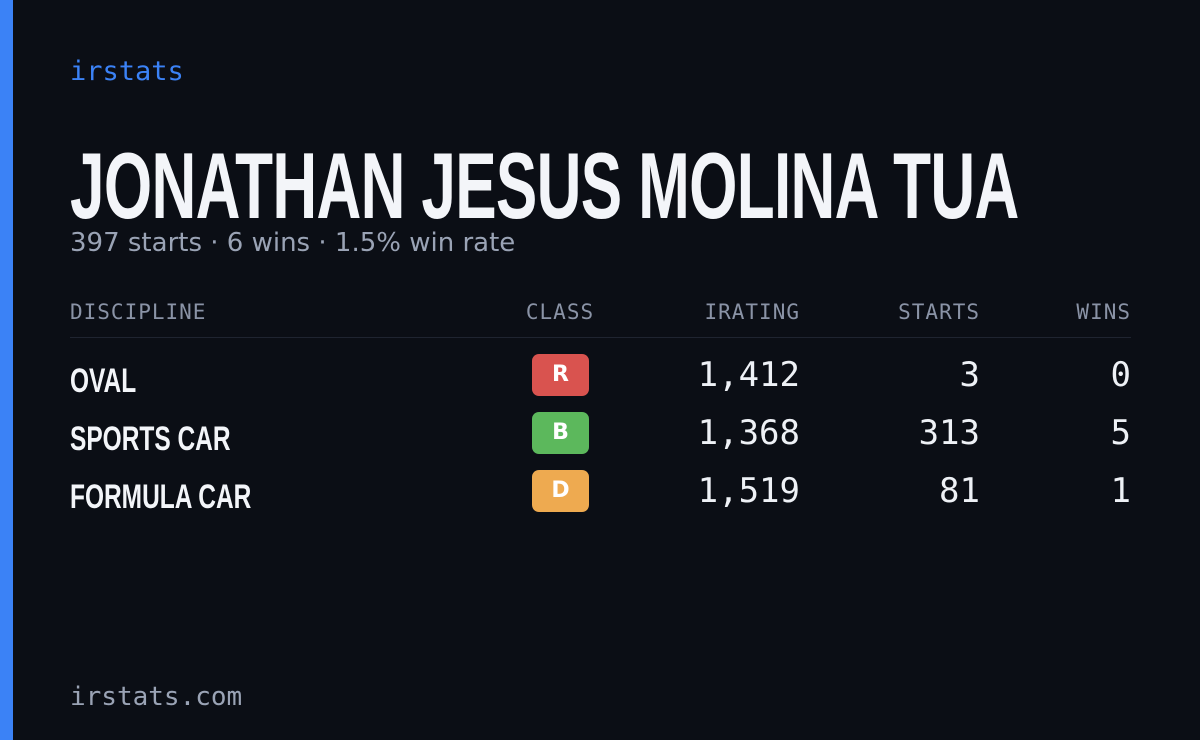  I want to click on discipline: SPORTS CAR, so click(150, 439).